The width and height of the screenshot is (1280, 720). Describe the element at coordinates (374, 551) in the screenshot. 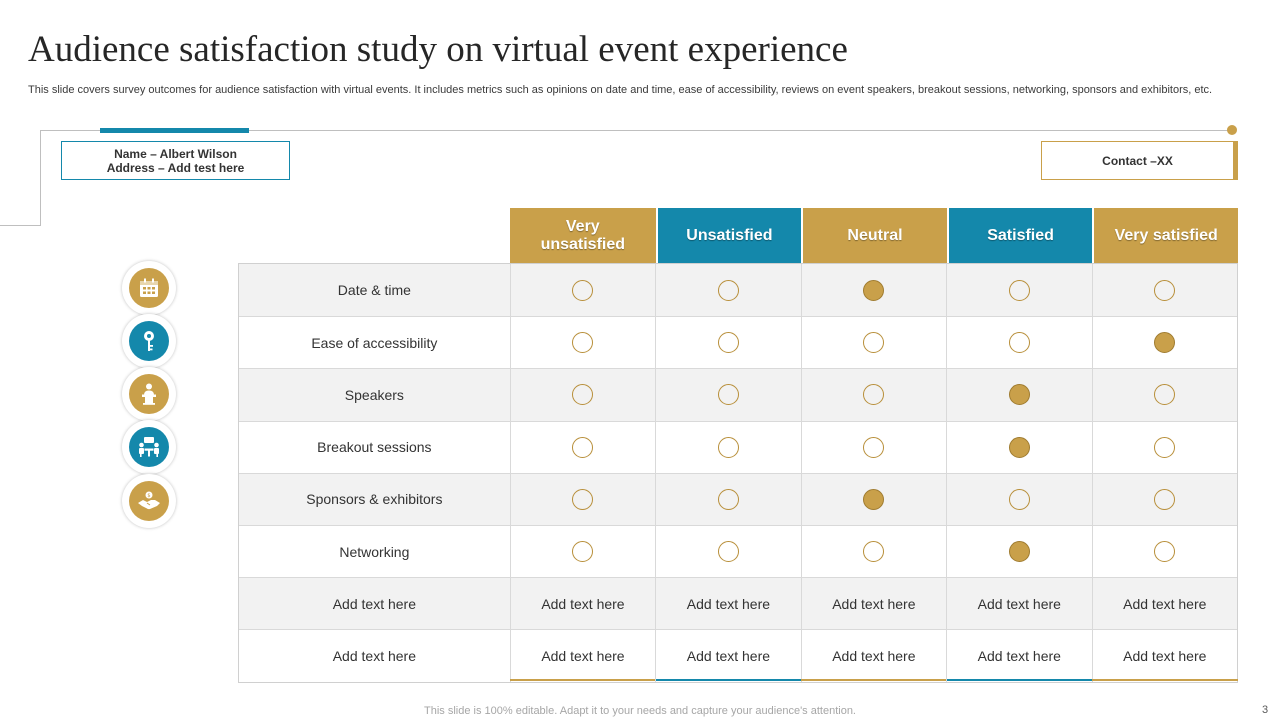

I see `row-label: Networking` at that location.